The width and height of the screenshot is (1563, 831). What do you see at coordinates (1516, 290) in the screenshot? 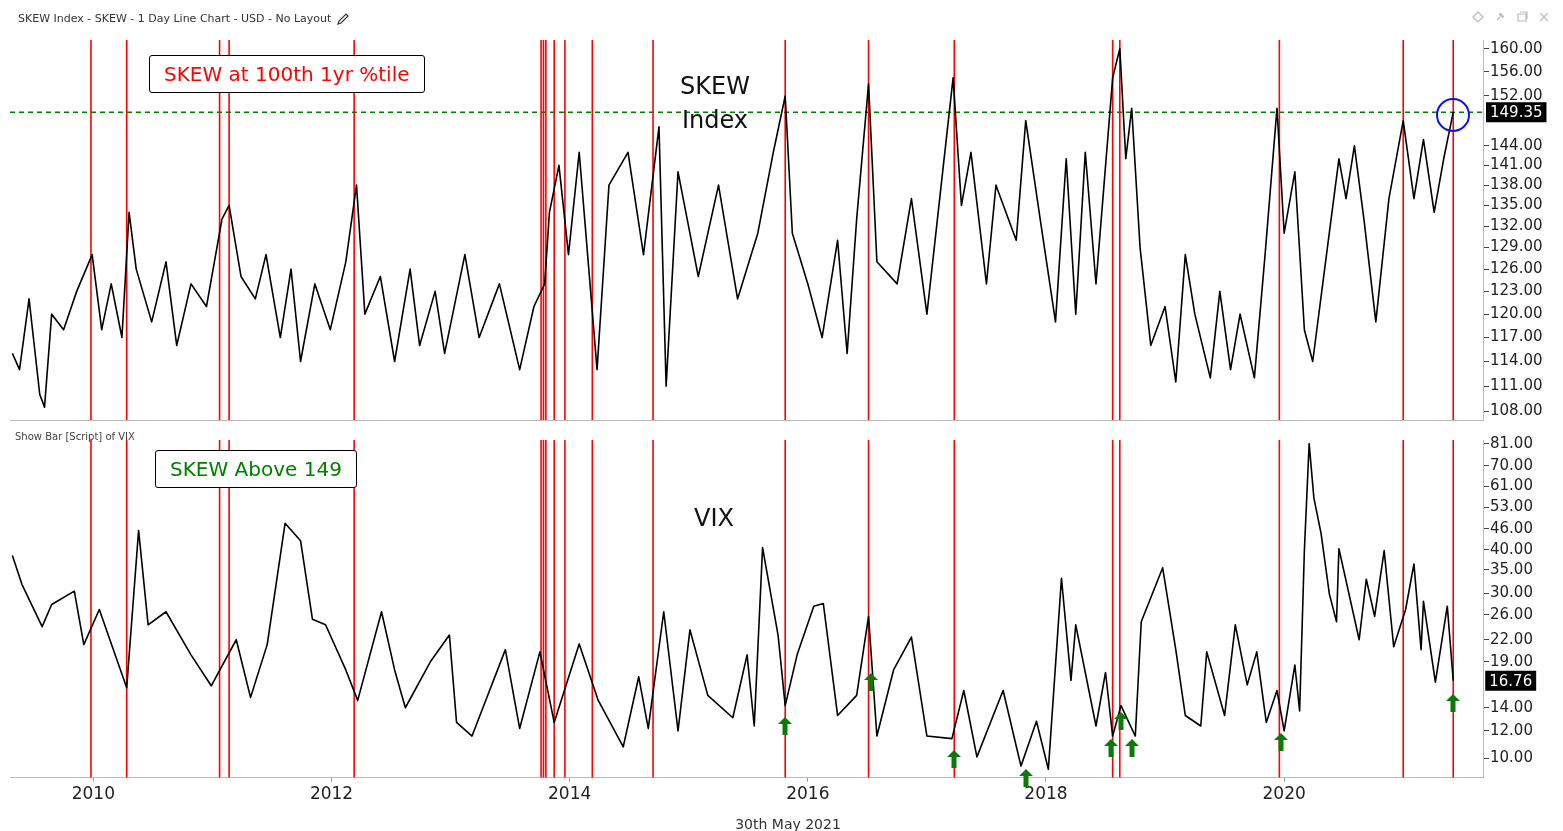
I see `y-tick-label: 123.00` at bounding box center [1516, 290].